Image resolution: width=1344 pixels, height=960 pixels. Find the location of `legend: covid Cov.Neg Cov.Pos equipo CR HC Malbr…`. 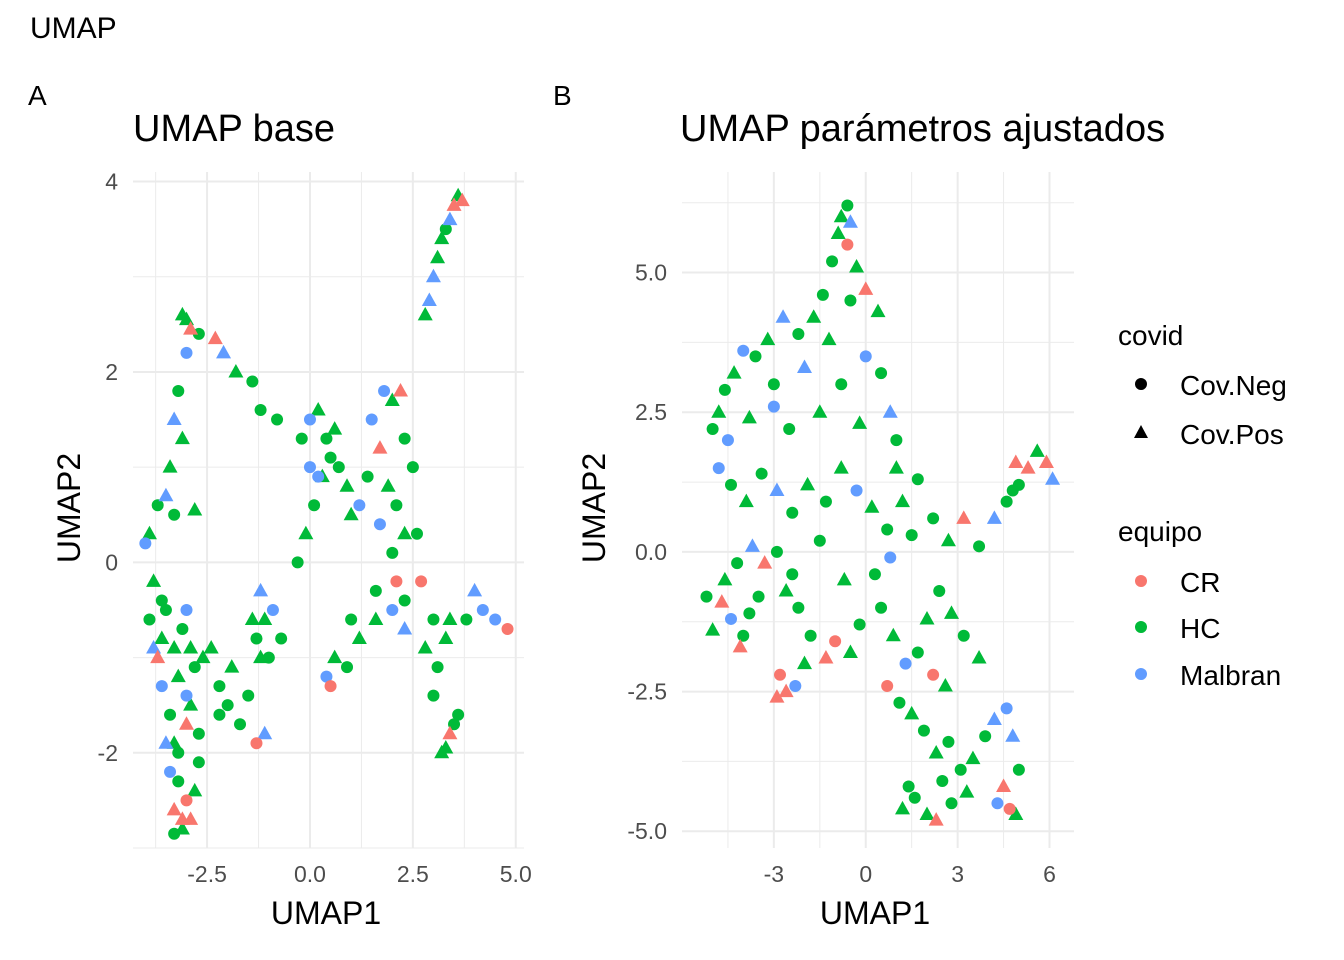

legend: covid Cov.Neg Cov.Pos equipo CR HC Malbr… is located at coordinates (1202, 505).